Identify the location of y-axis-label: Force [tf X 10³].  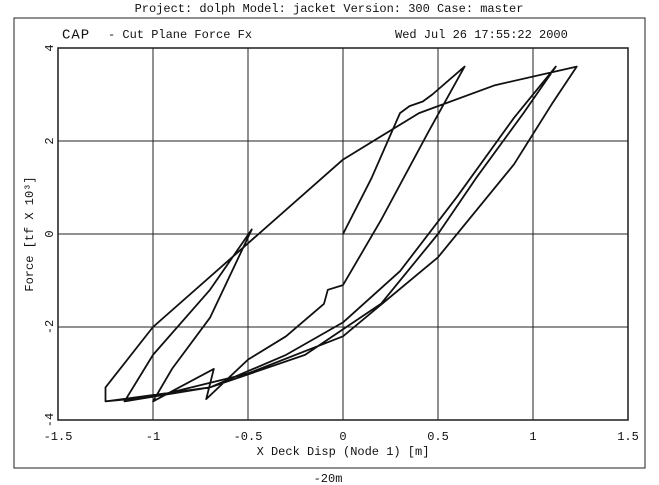
(30, 233).